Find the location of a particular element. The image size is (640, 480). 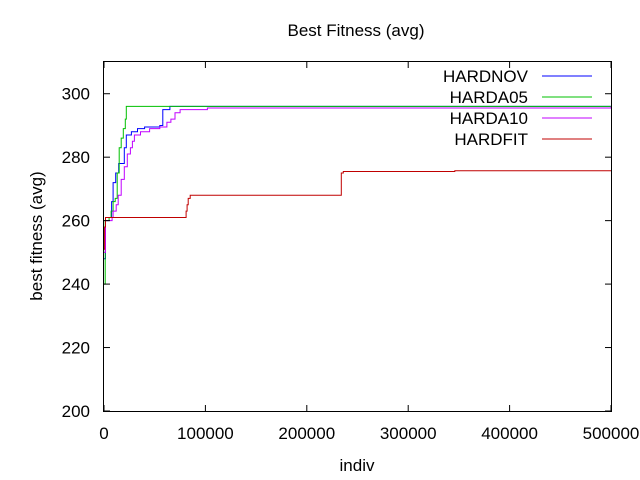

y-tick-label: 200 is located at coordinates (76, 411).